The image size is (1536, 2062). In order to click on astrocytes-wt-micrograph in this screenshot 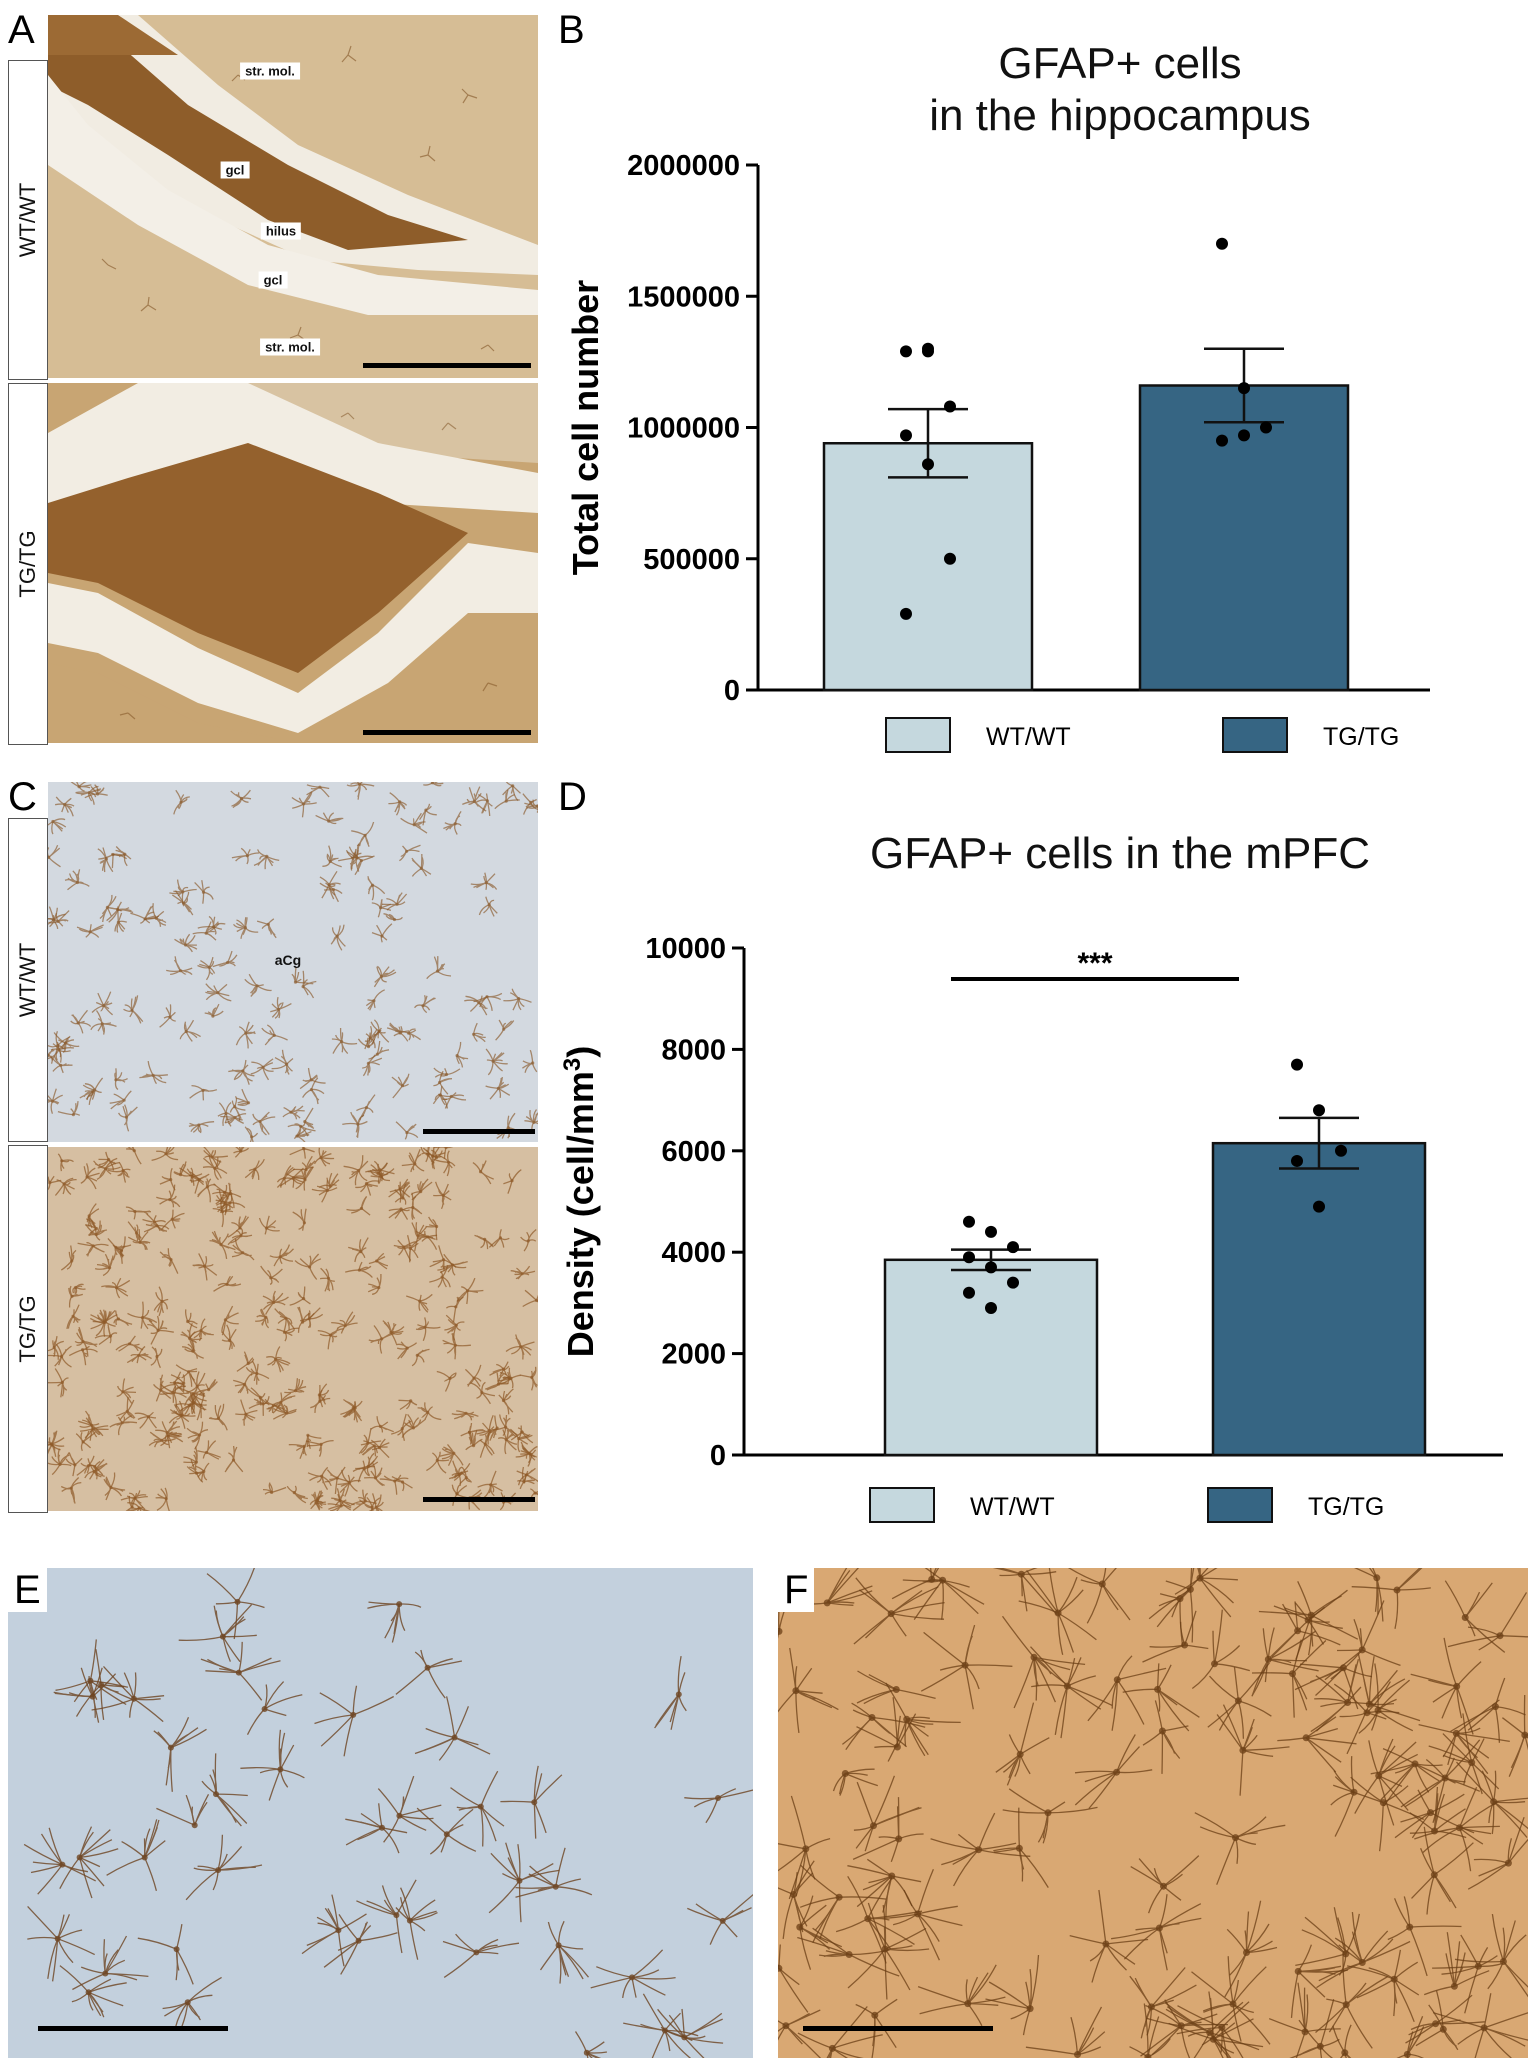, I will do `click(380, 1813)`.